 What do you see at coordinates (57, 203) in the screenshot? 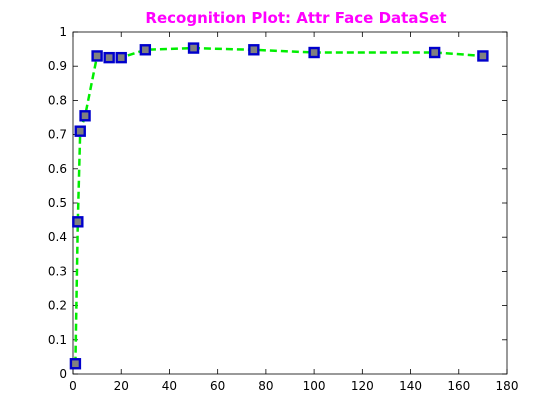
I see `y-tick-label: 0.5` at bounding box center [57, 203].